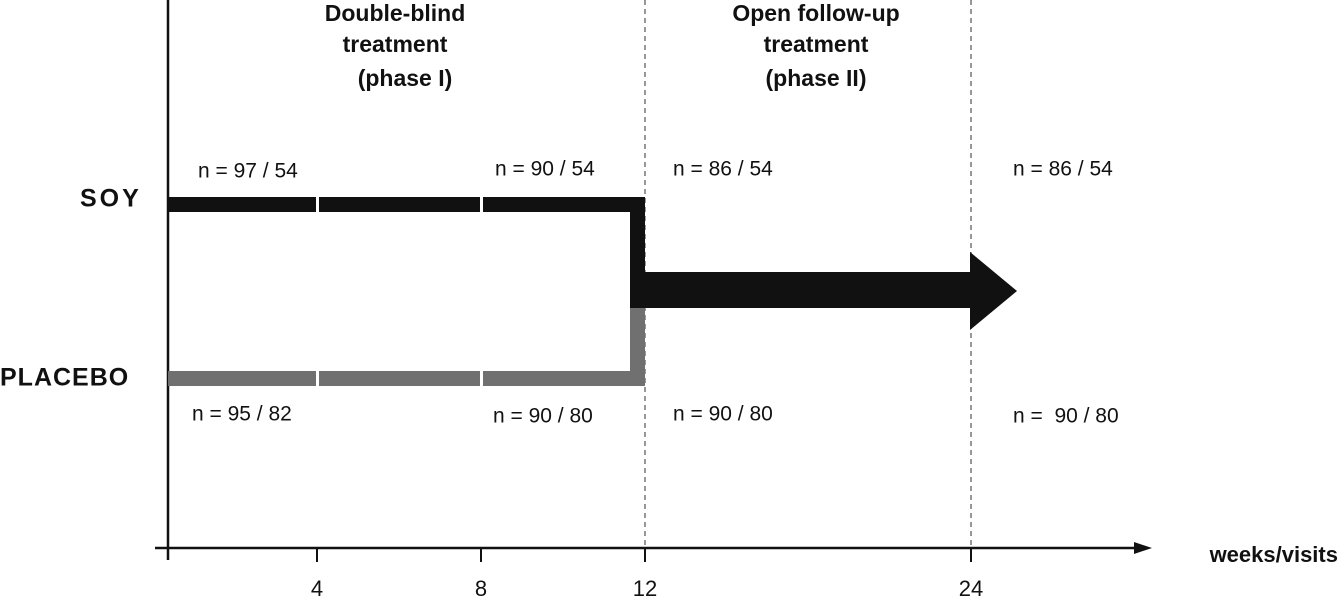 This screenshot has width=1340, height=601. I want to click on count-label: n = 97 / 54, so click(248, 171).